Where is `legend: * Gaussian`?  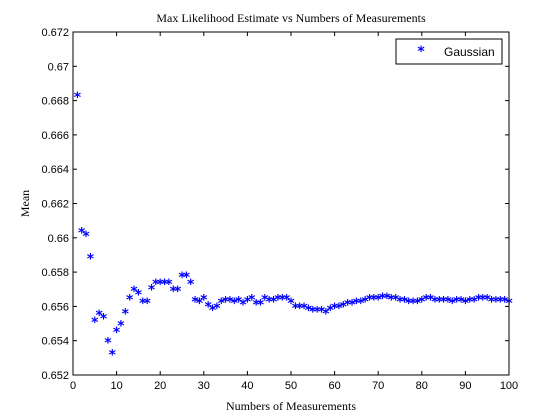
legend: * Gaussian is located at coordinates (449, 51).